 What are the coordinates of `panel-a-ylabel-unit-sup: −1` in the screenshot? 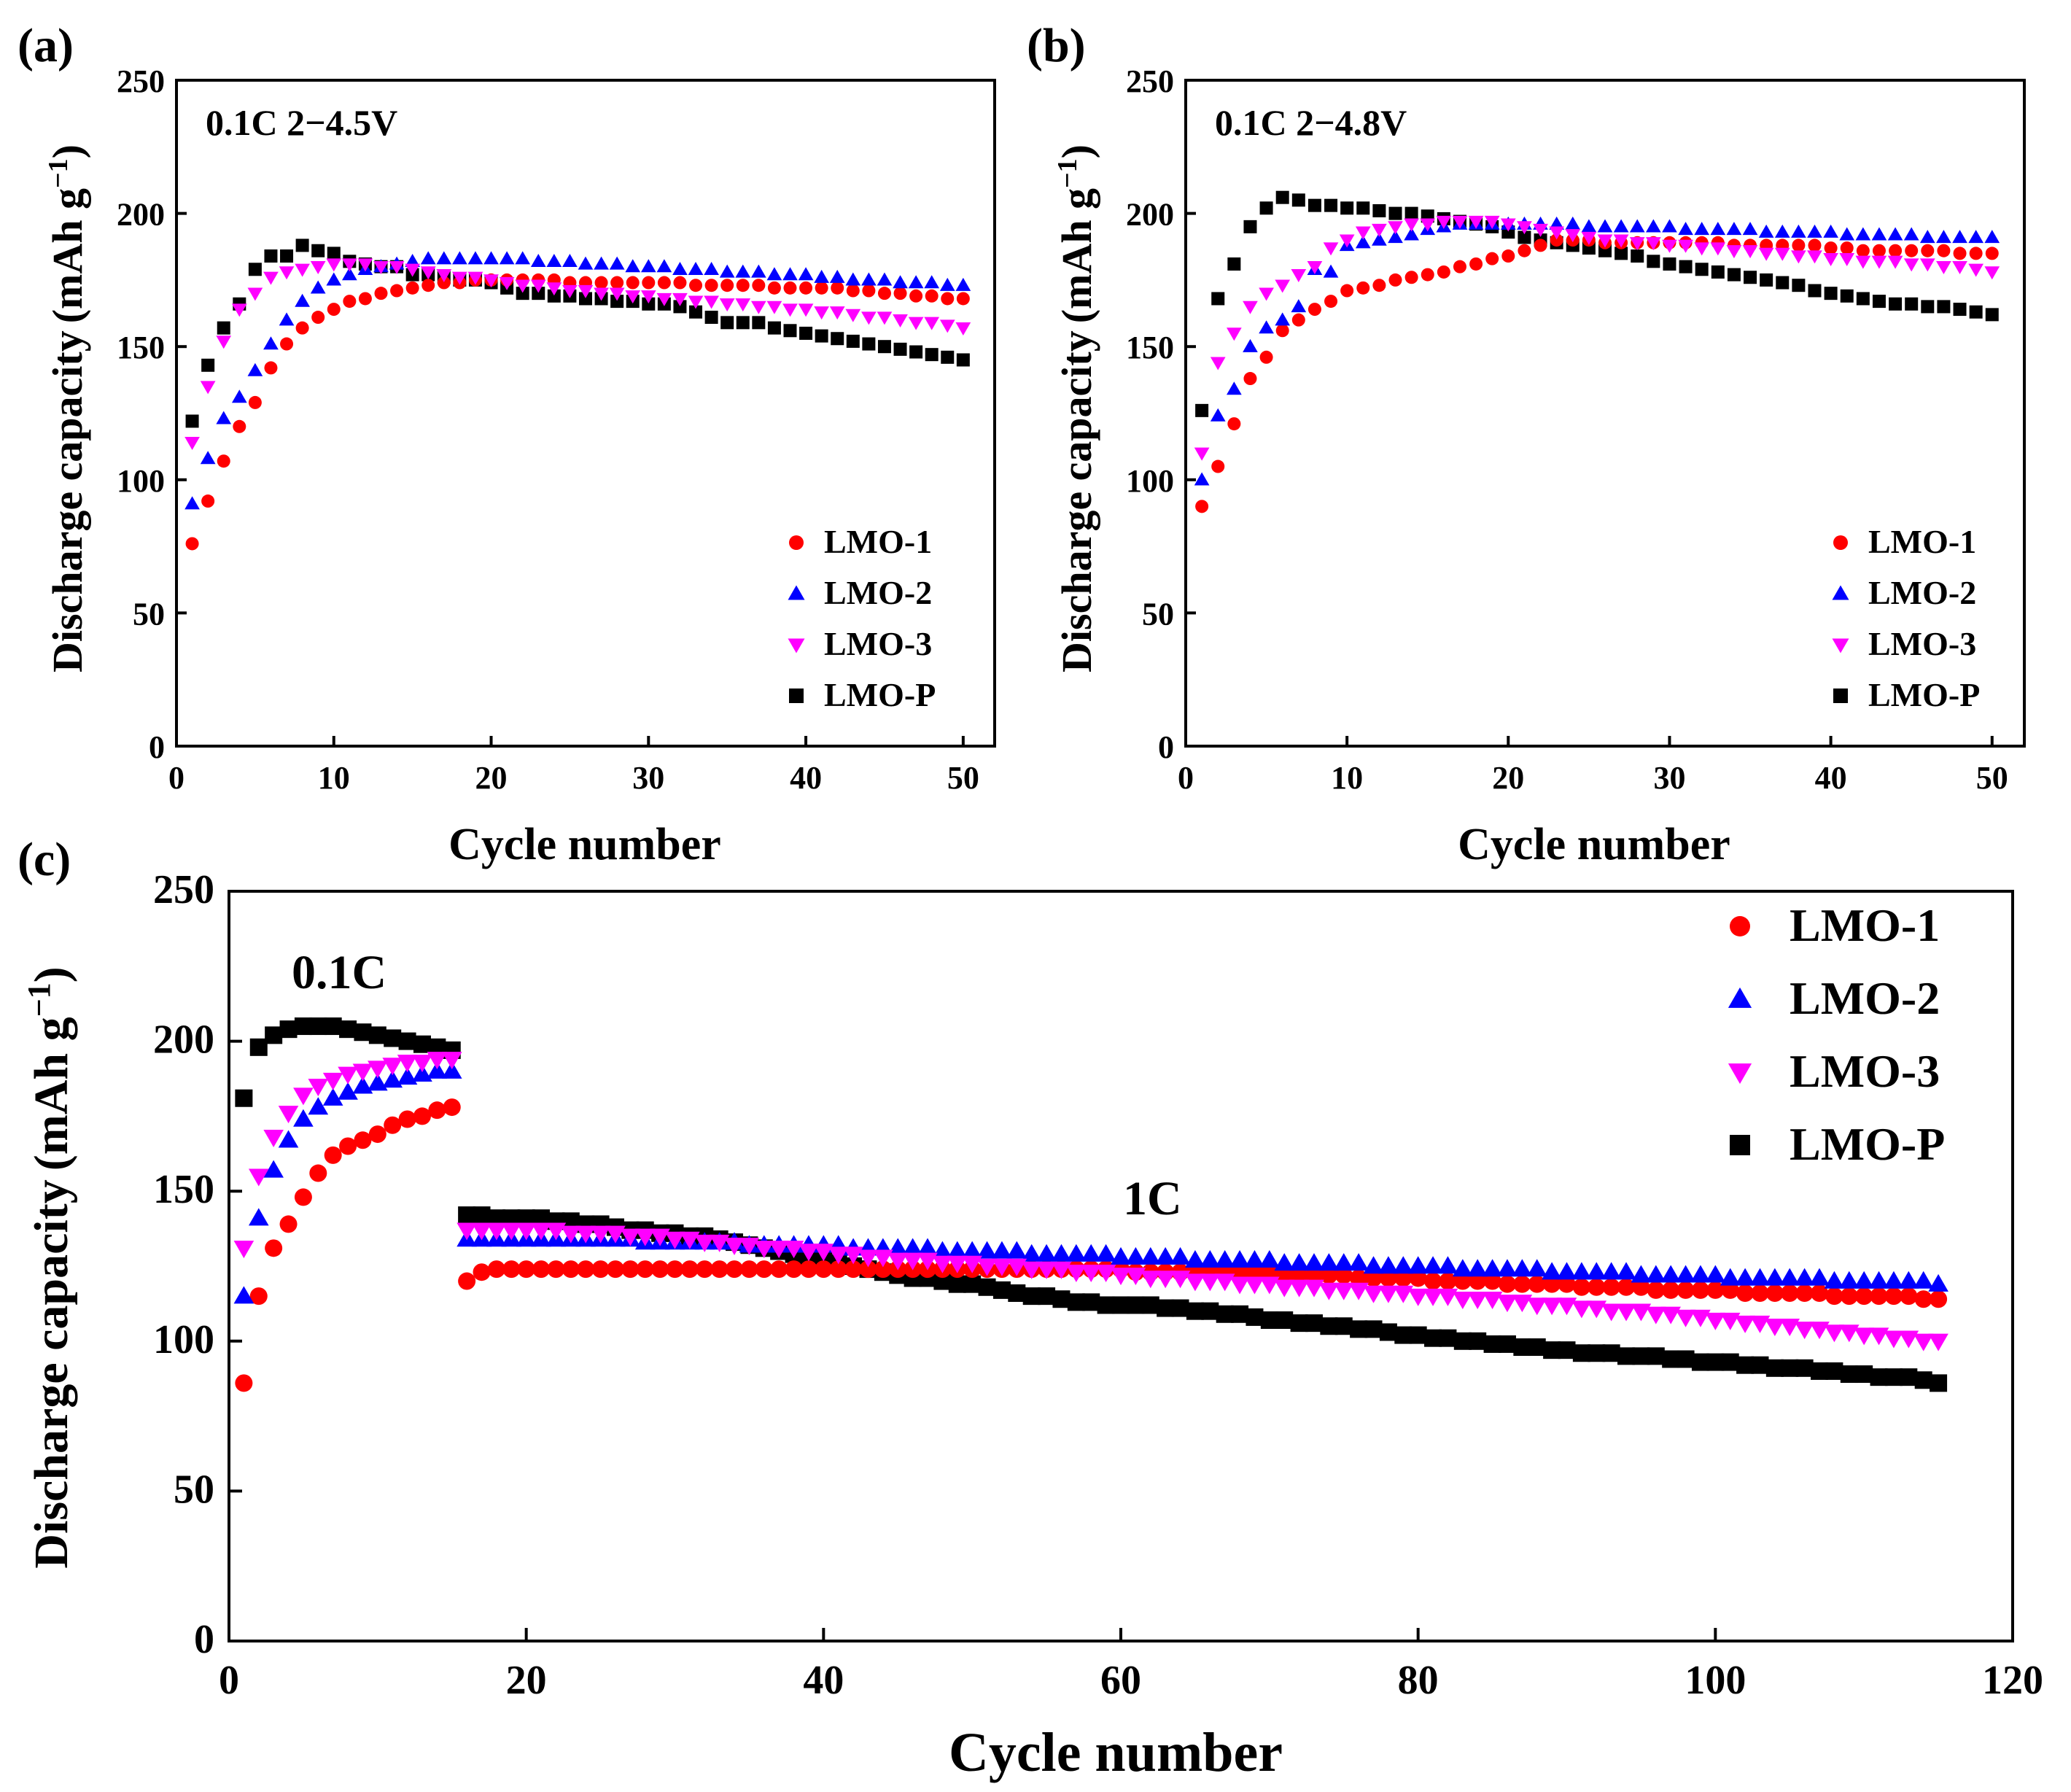 It's located at (58, 173).